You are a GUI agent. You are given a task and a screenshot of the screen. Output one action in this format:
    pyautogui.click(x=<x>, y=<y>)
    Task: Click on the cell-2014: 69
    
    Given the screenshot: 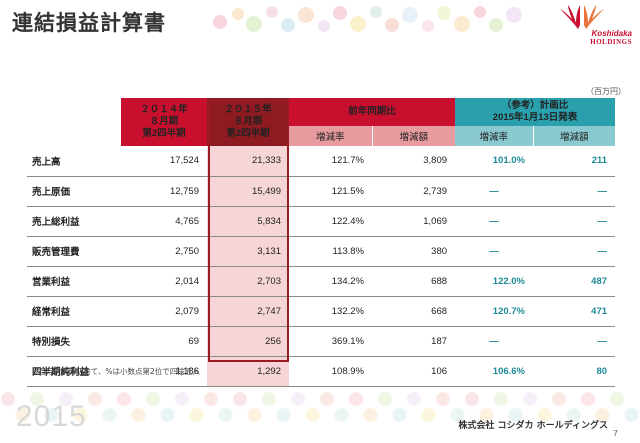 What is the action you would take?
    pyautogui.click(x=164, y=341)
    